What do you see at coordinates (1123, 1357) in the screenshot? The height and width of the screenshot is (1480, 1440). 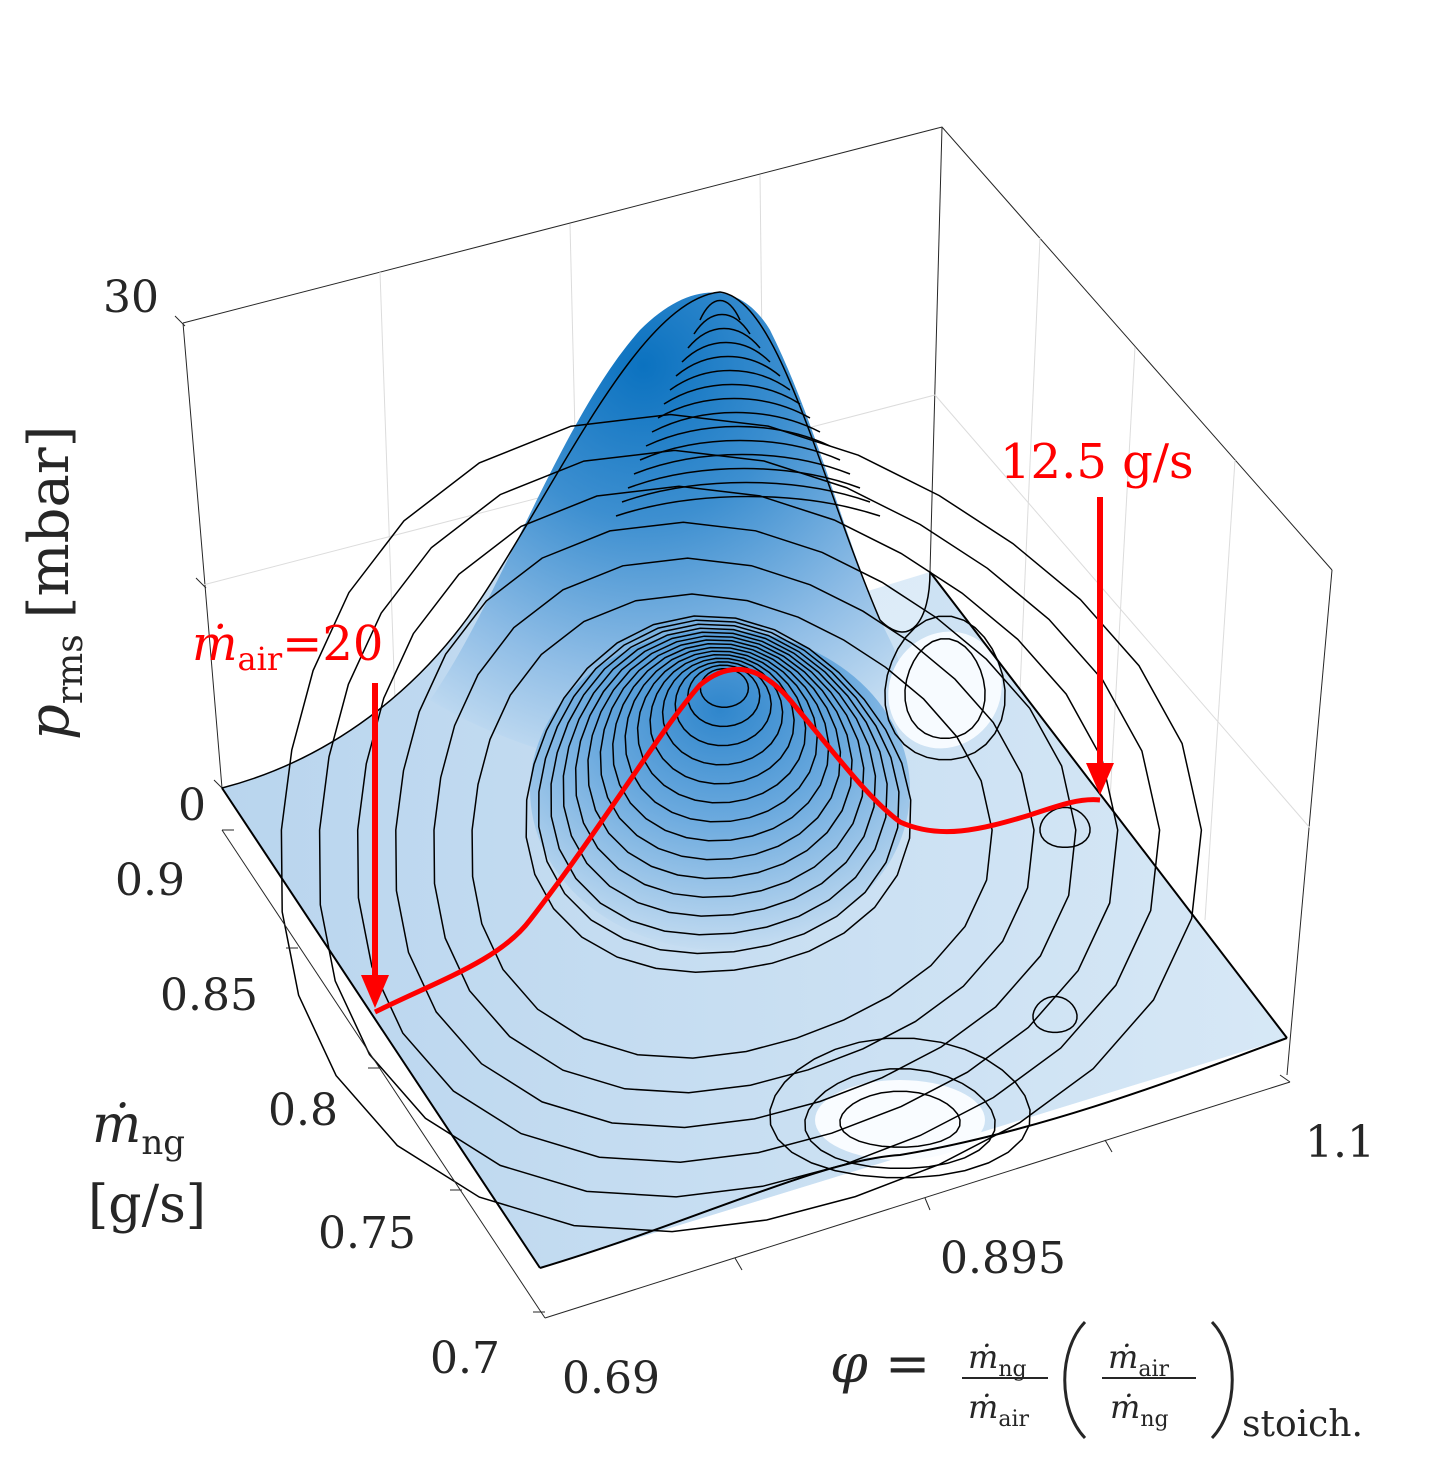 I see `frac2-num: ṁ` at bounding box center [1123, 1357].